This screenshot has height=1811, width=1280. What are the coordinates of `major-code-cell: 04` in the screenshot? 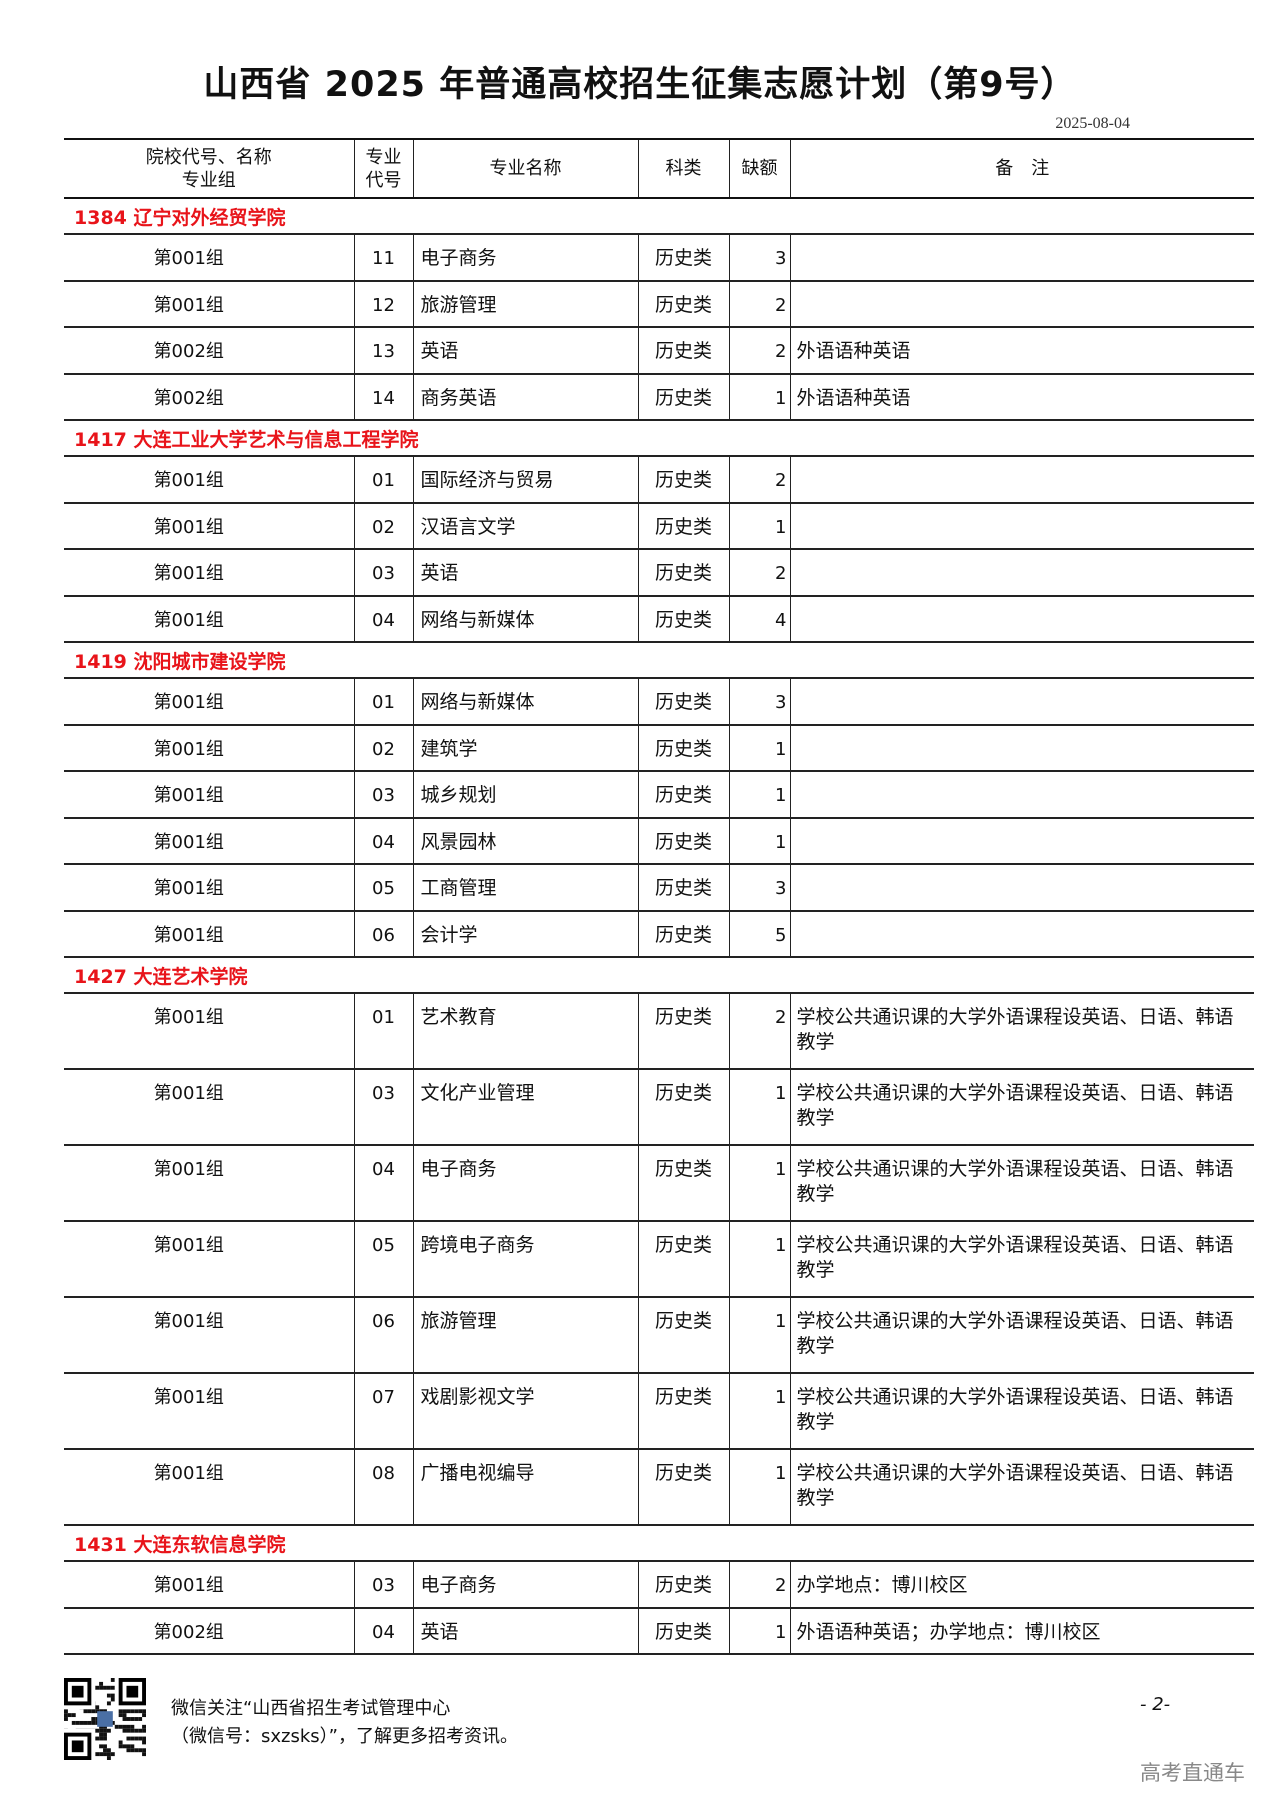 It's located at (383, 618).